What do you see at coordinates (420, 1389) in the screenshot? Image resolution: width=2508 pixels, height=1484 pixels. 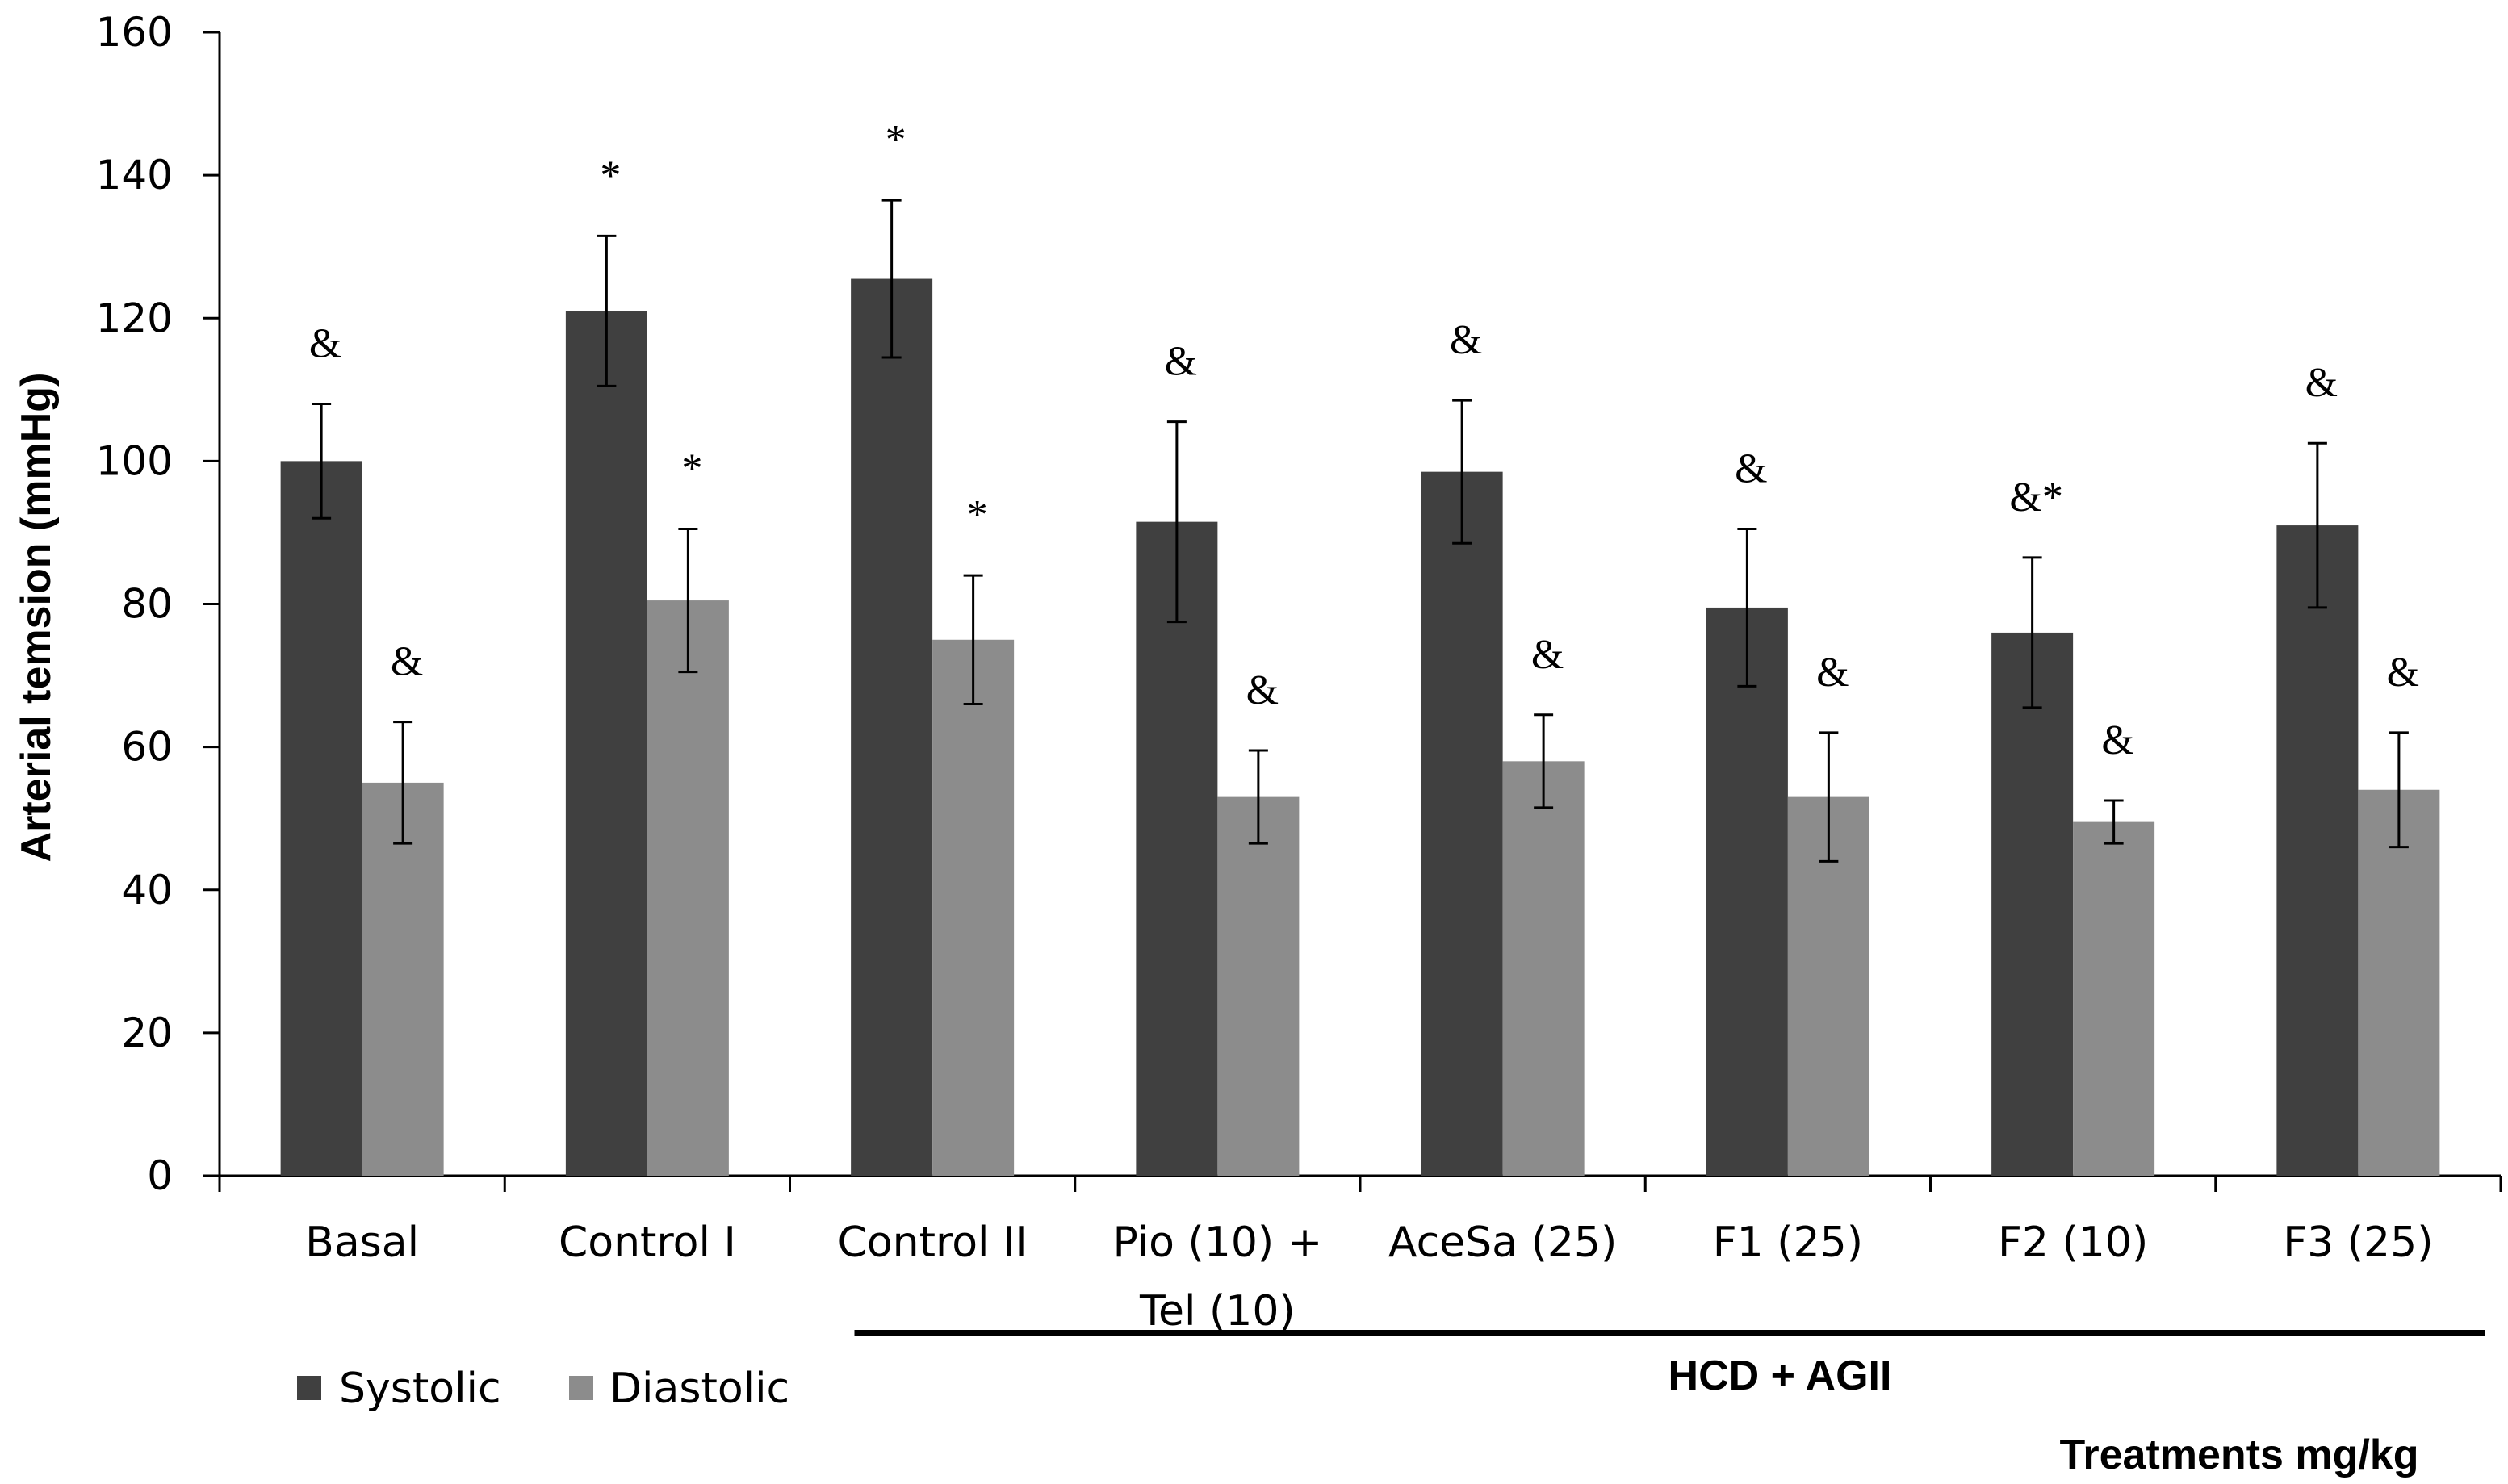 I see `legend-label-systolic: Systolic` at bounding box center [420, 1389].